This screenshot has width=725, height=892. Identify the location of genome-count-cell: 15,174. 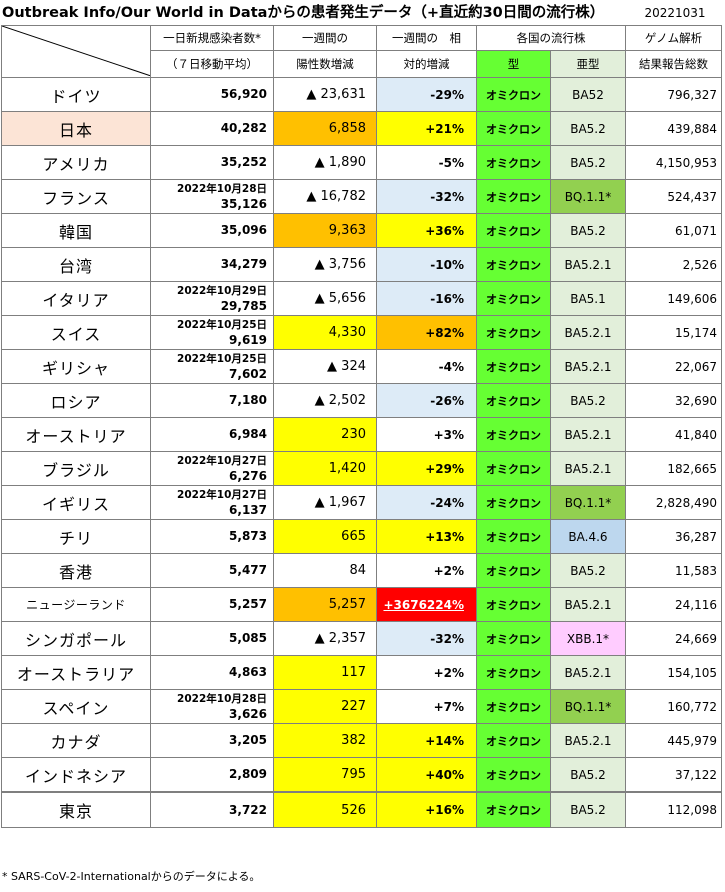
(673, 332).